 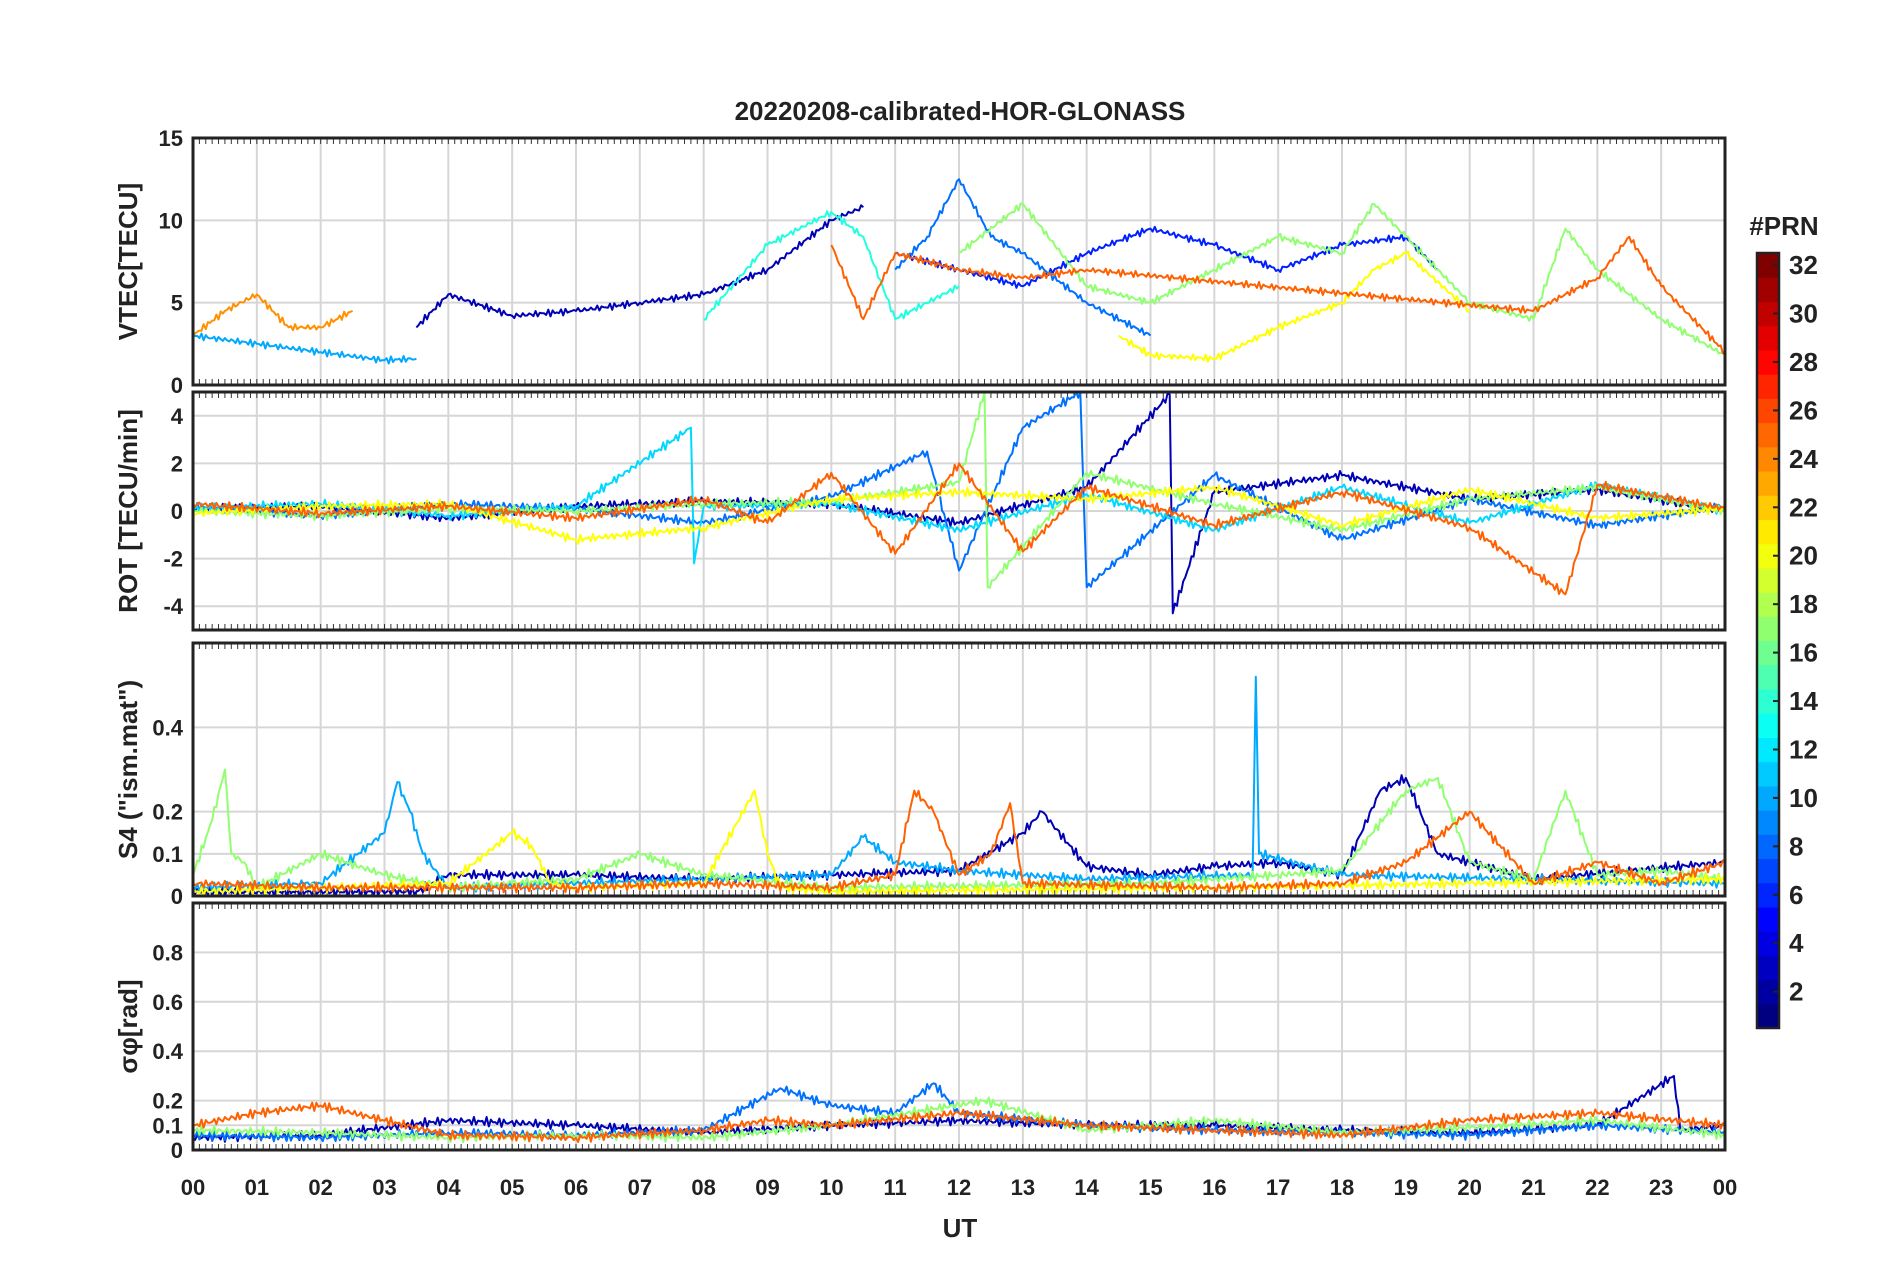 What do you see at coordinates (1342, 1187) in the screenshot?
I see `x-tick-label: 18` at bounding box center [1342, 1187].